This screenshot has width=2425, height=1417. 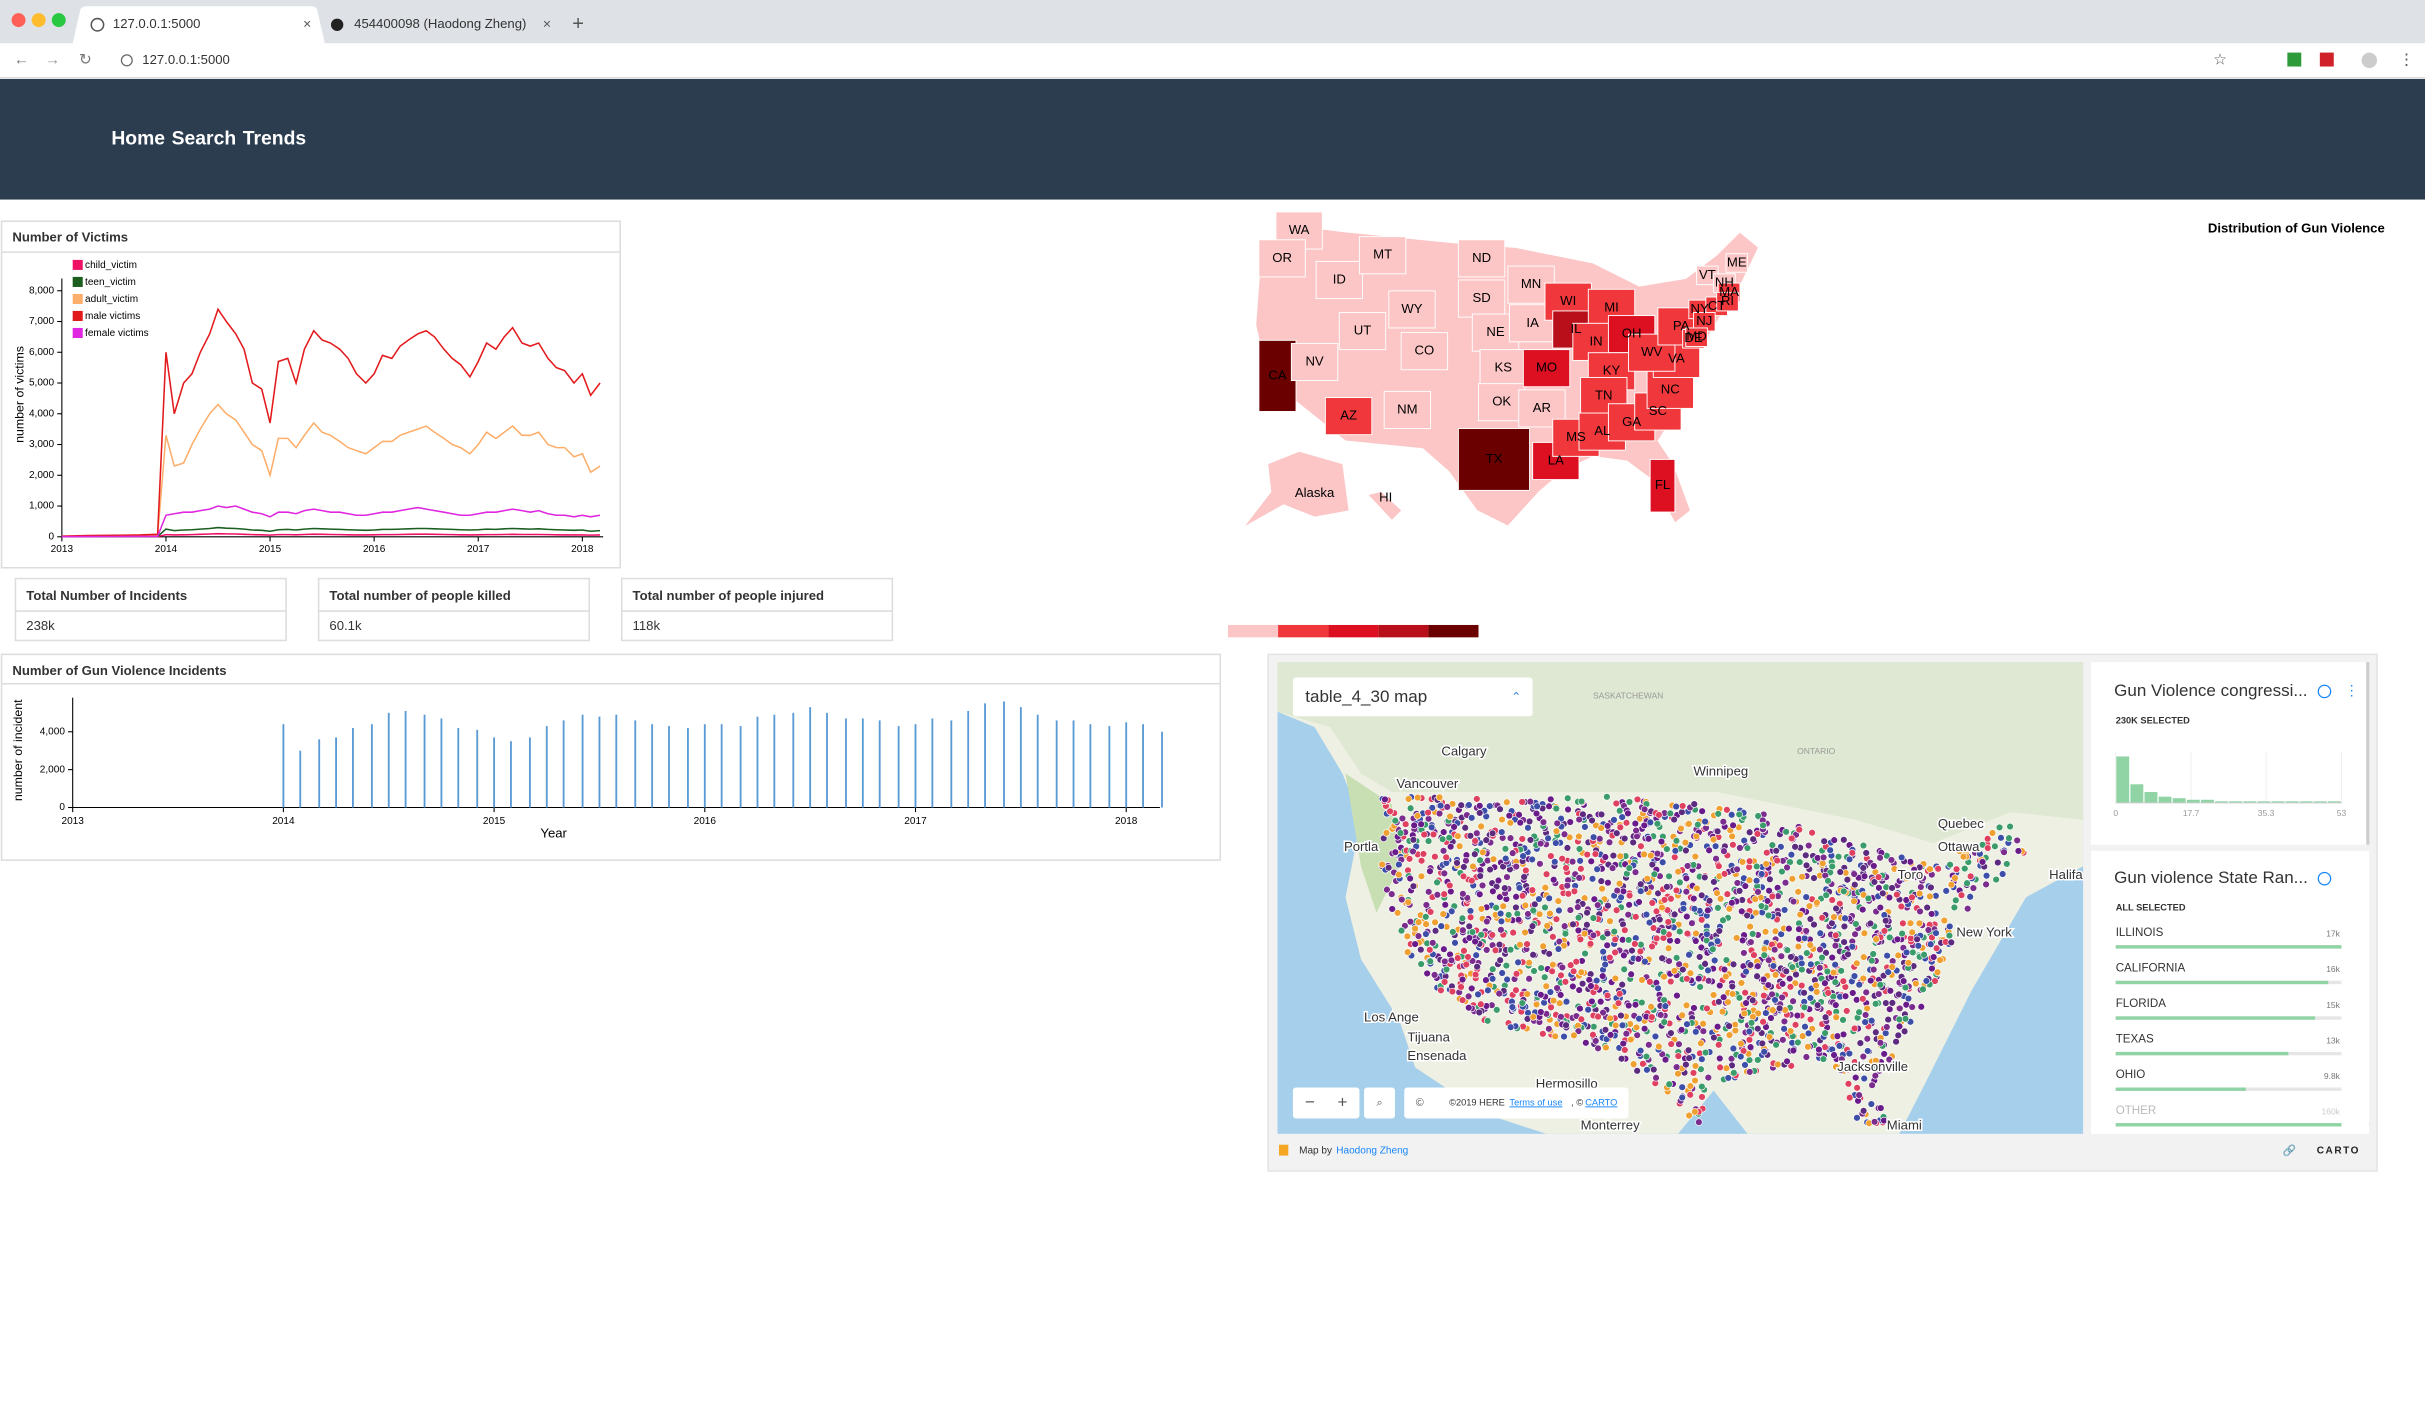 What do you see at coordinates (38, 20) in the screenshot?
I see `minimize-button` at bounding box center [38, 20].